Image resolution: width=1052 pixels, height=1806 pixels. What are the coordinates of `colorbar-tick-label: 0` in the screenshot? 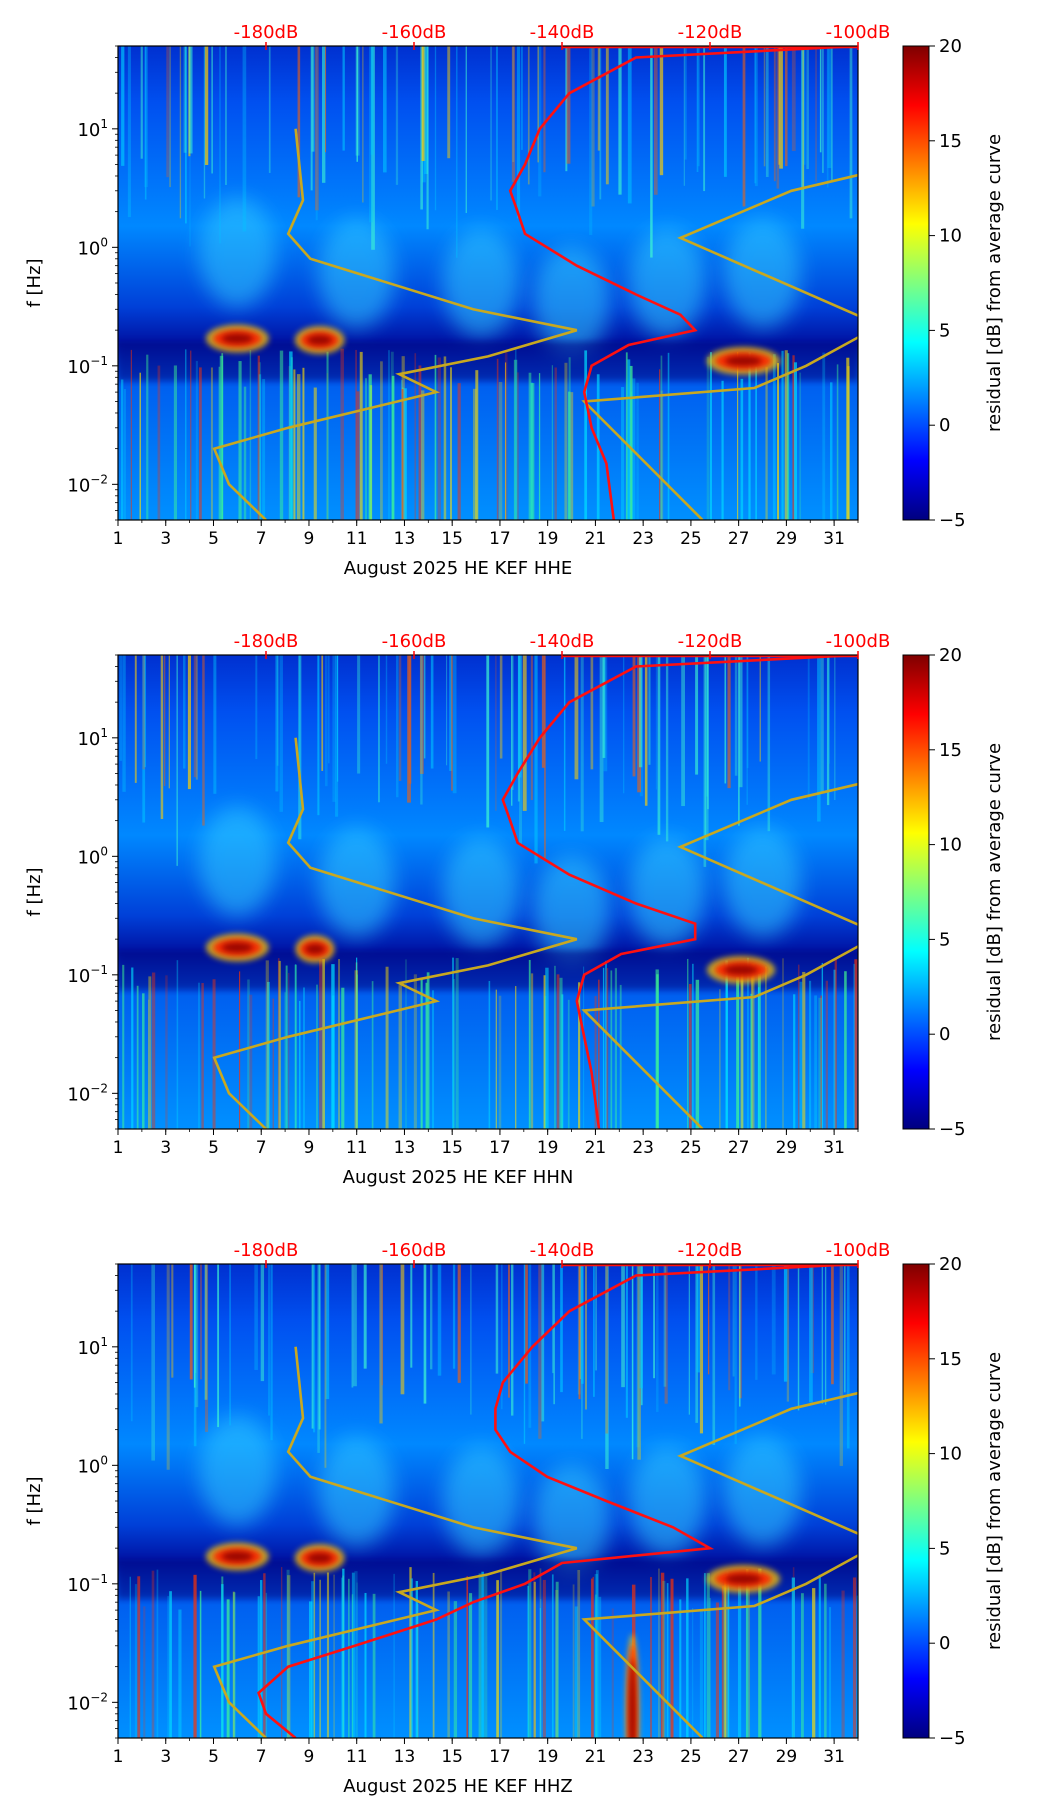 It's located at (944, 1643).